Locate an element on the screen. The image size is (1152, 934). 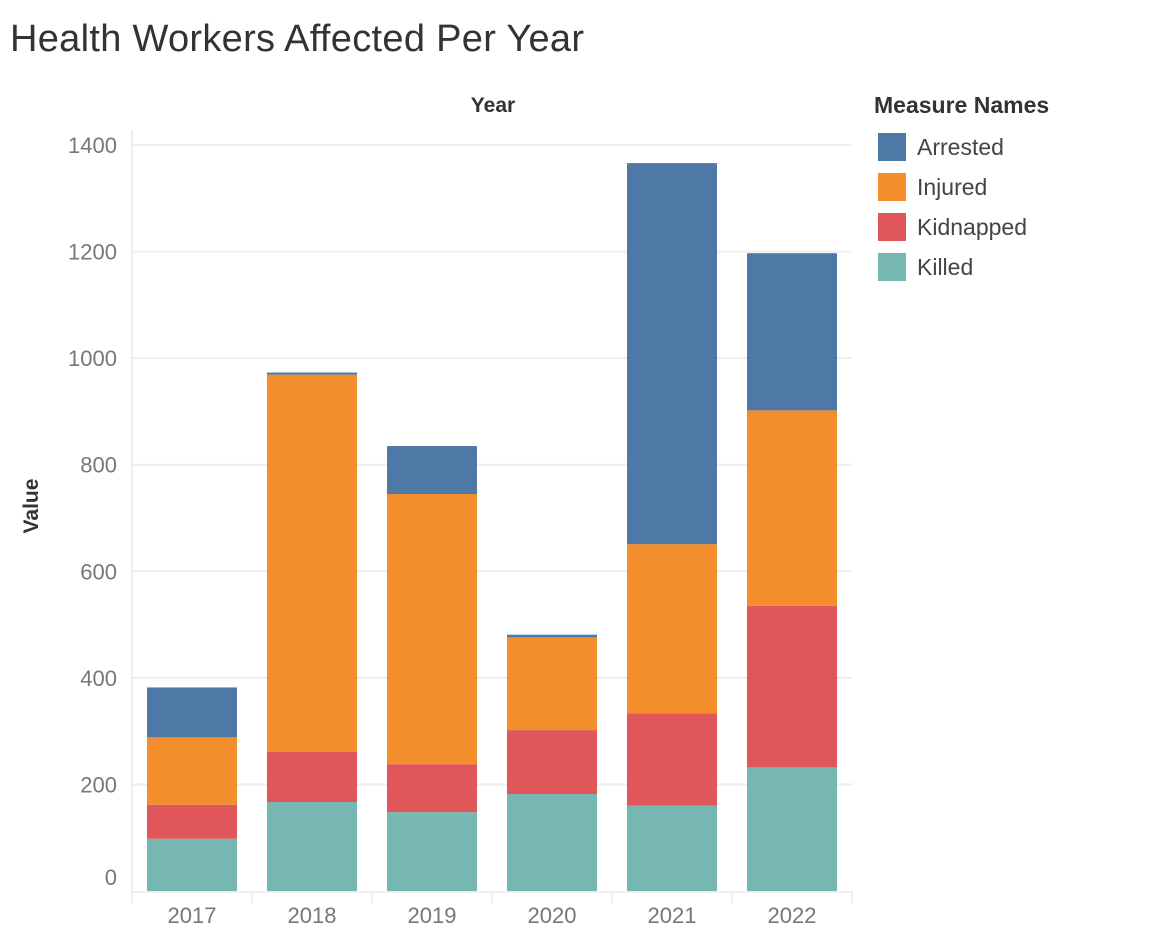
x-tick-label: 2018 is located at coordinates (312, 915).